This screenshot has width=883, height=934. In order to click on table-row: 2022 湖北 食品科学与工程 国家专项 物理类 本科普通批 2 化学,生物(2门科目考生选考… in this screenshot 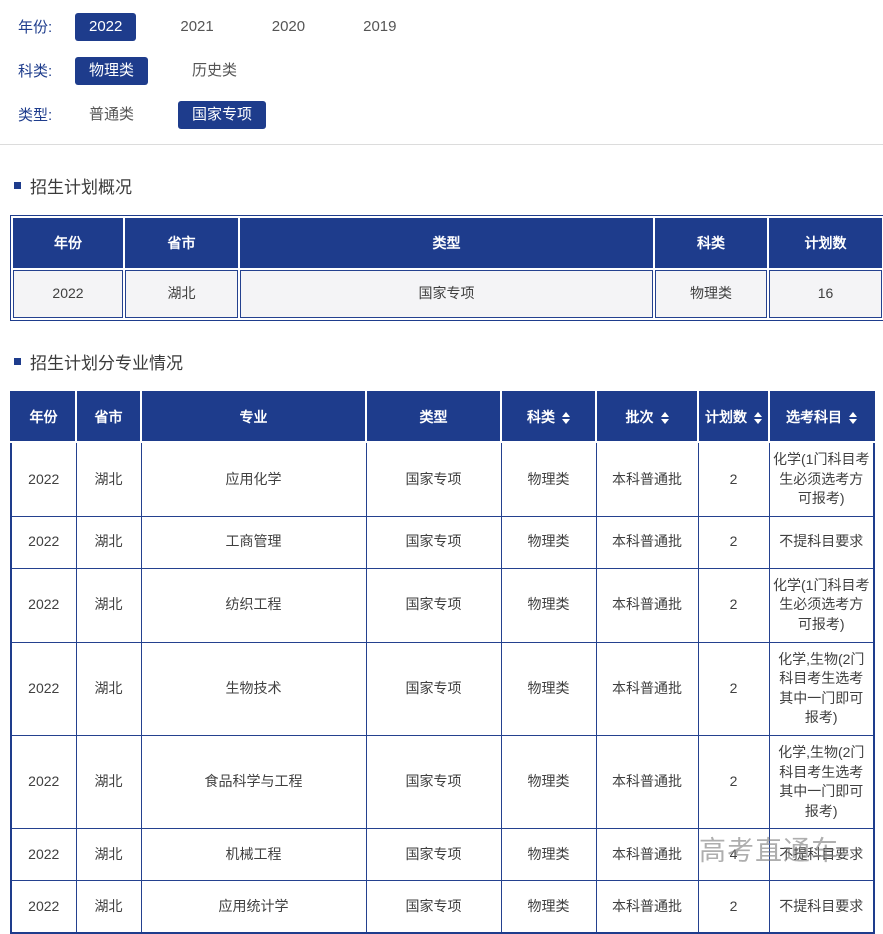, I will do `click(442, 782)`.